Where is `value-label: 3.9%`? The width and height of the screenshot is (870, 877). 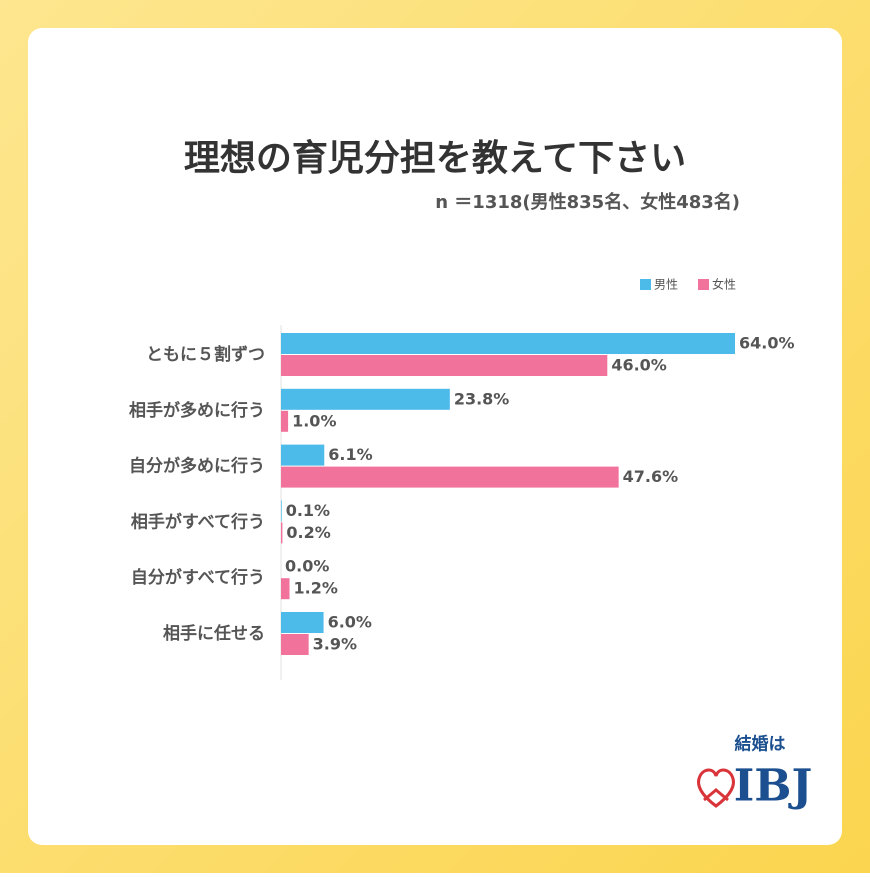 value-label: 3.9% is located at coordinates (335, 644).